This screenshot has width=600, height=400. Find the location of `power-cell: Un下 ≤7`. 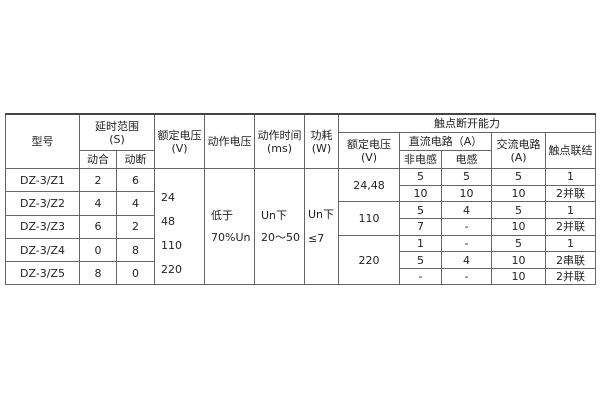

power-cell: Un下 ≤7 is located at coordinates (321, 226).